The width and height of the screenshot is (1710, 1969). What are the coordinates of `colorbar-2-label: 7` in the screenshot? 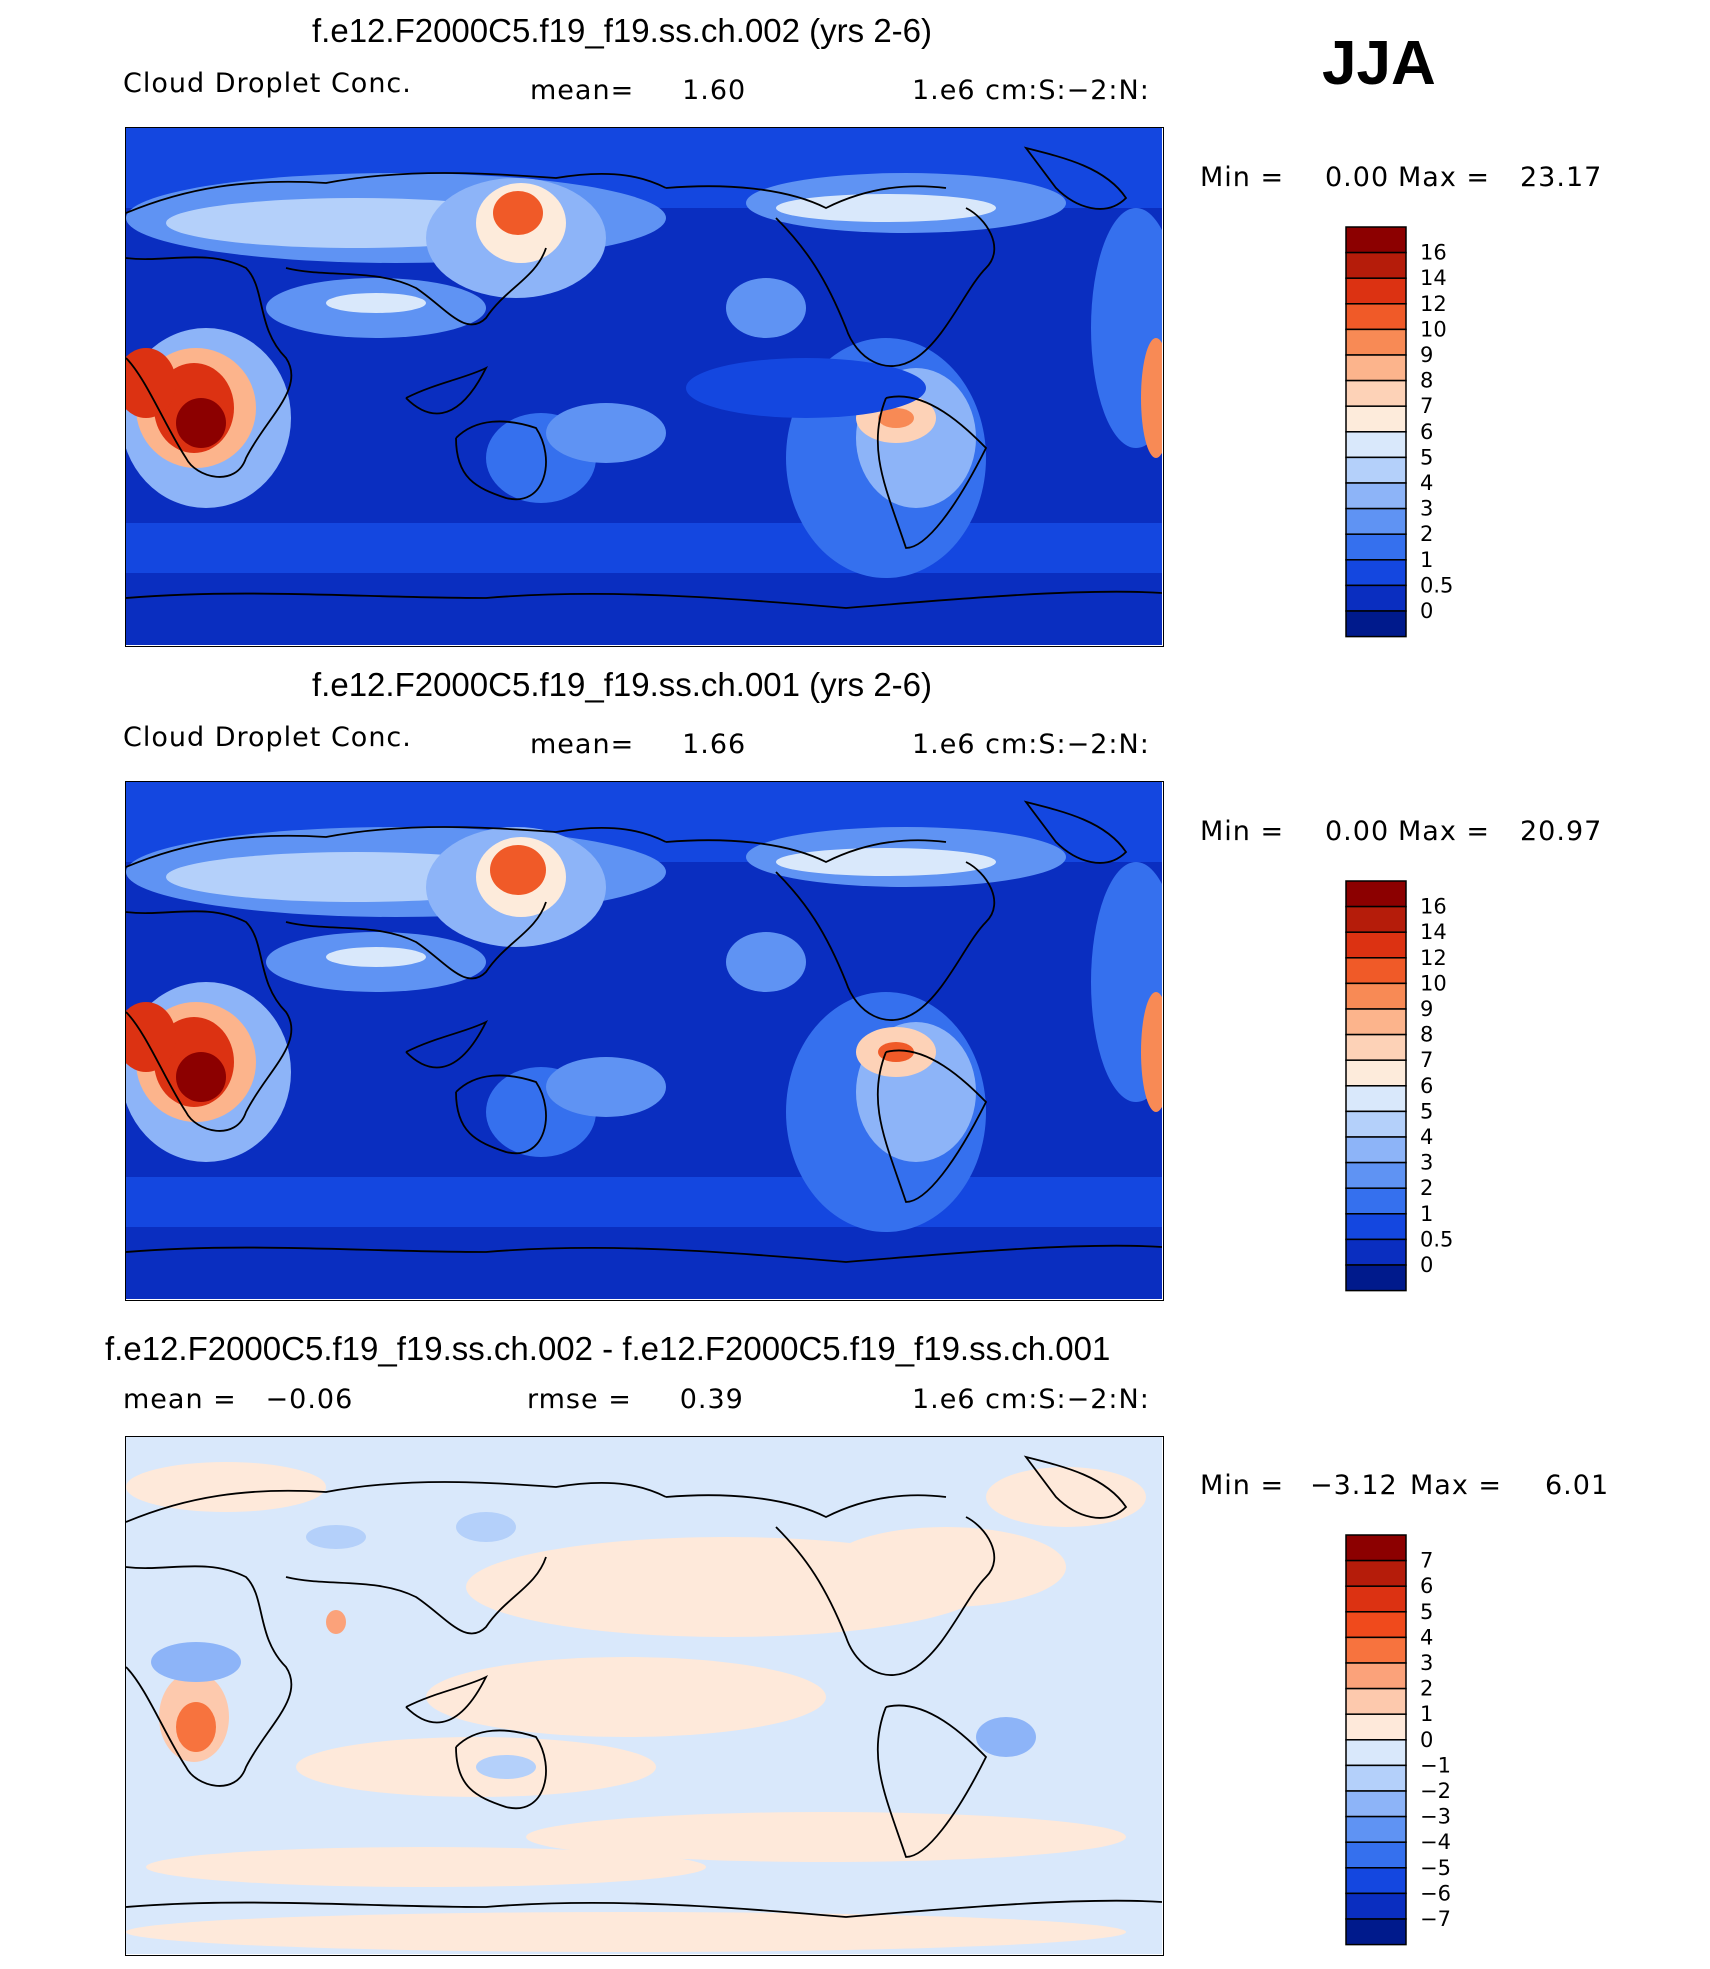 It's located at (1426, 1060).